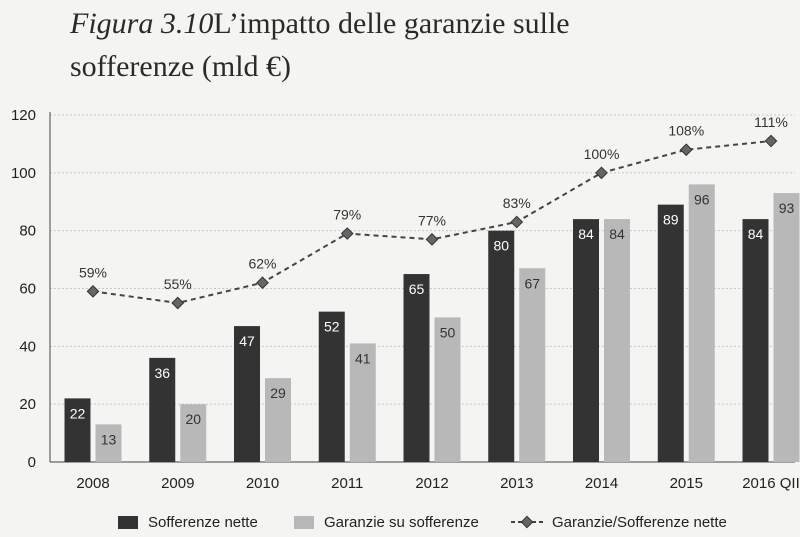 This screenshot has height=537, width=800. Describe the element at coordinates (671, 220) in the screenshot. I see `bar-label-sofferenze-2015: 89` at that location.